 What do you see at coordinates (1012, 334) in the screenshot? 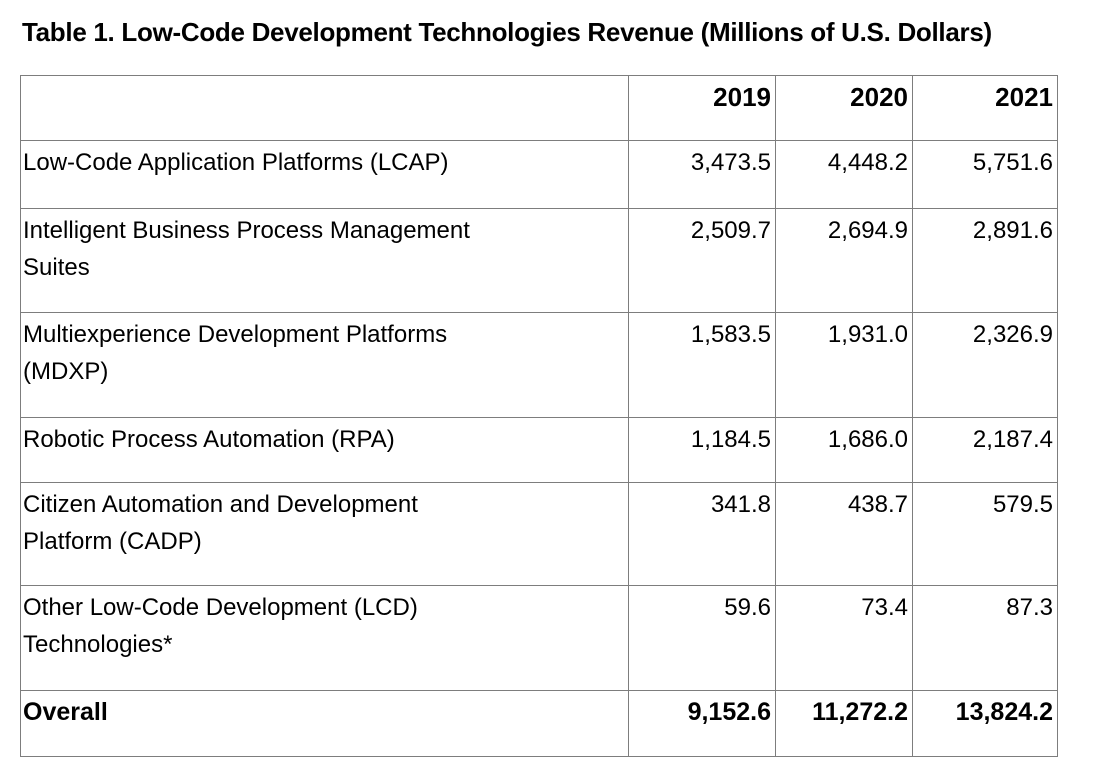
I see `value-2021: 2,326.9` at bounding box center [1012, 334].